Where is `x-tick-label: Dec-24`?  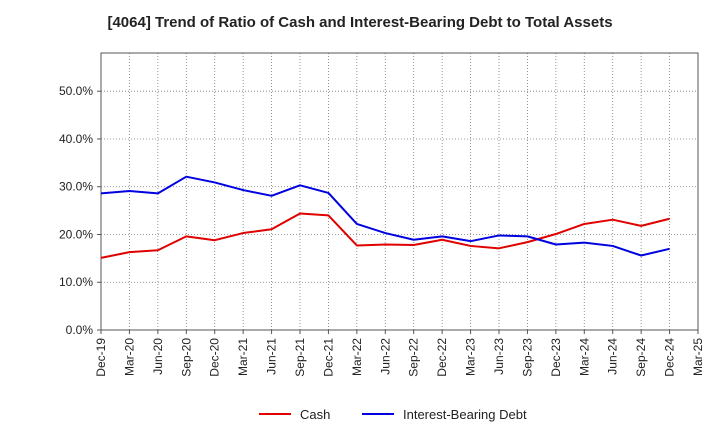 x-tick-label: Dec-24 is located at coordinates (670, 357).